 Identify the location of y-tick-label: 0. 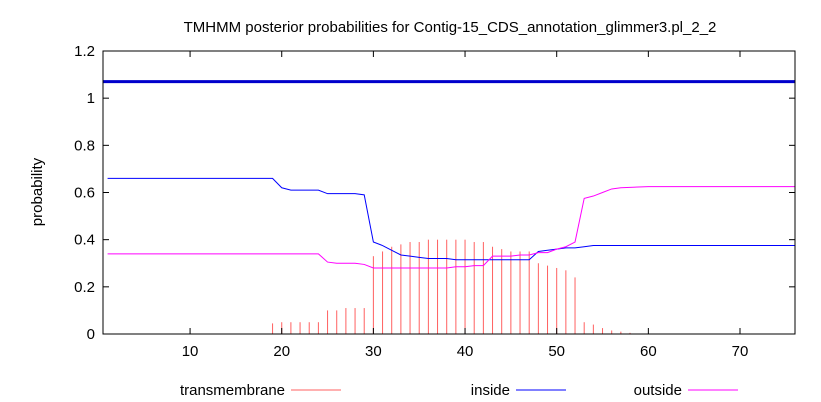
(91, 334).